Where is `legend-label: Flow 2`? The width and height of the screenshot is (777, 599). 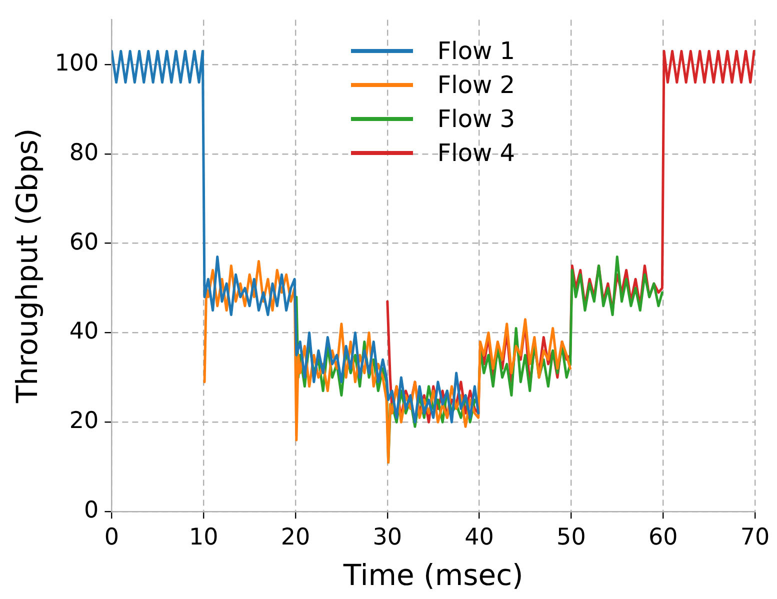 legend-label: Flow 2 is located at coordinates (476, 85).